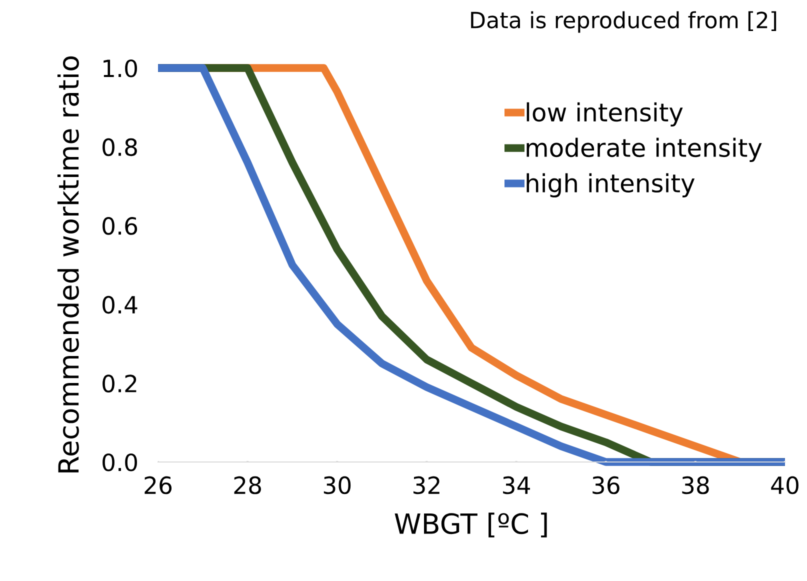 The image size is (807, 581). I want to click on y-tick-label: 0.4, so click(120, 305).